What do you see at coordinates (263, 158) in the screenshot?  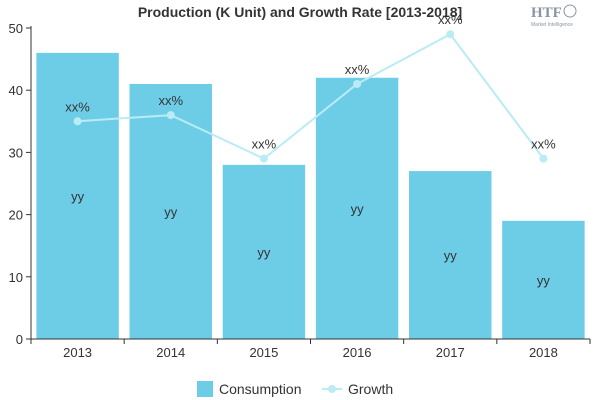 I see `growth-point-2015` at bounding box center [263, 158].